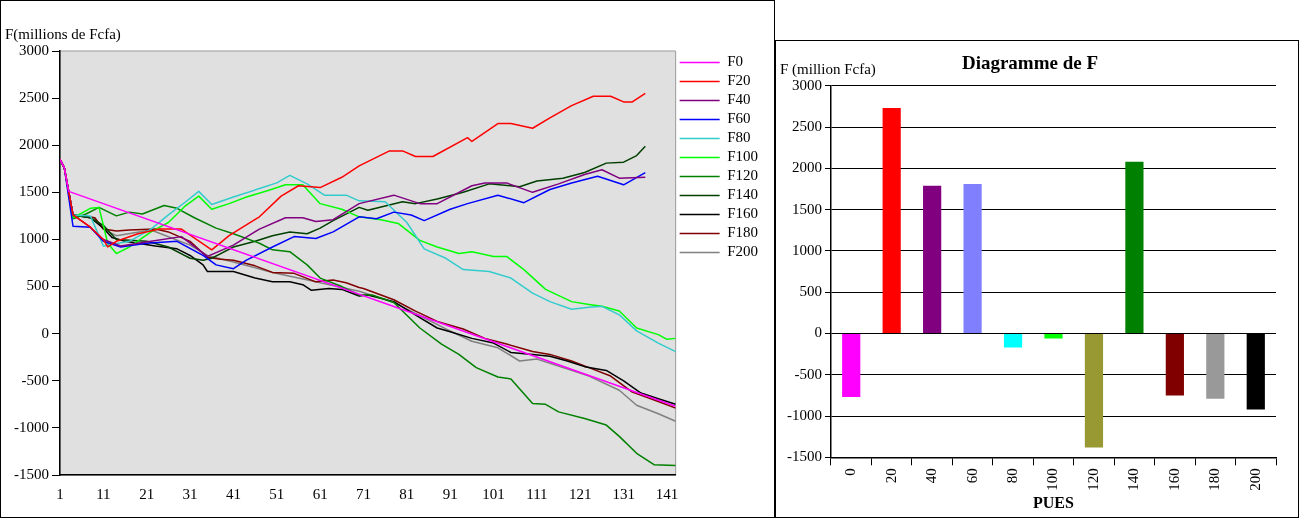  Describe the element at coordinates (1133, 479) in the screenshot. I see `x-tick-label: 140` at that location.